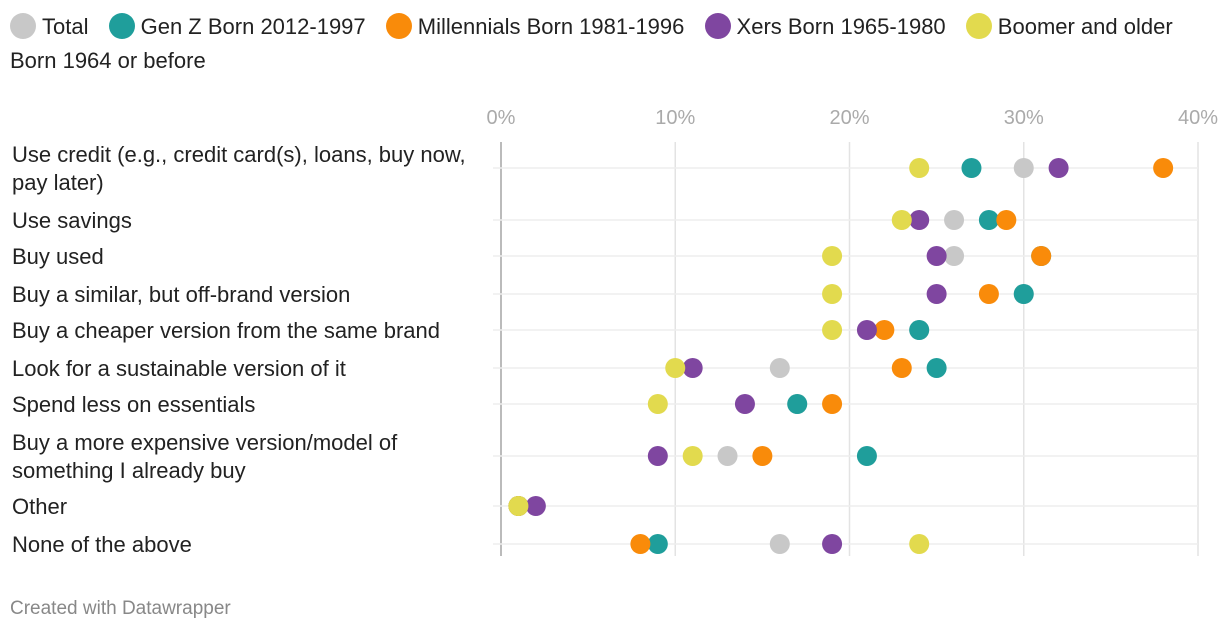 This screenshot has width=1220, height=634. What do you see at coordinates (58, 256) in the screenshot?
I see `category-label: Buy used` at bounding box center [58, 256].